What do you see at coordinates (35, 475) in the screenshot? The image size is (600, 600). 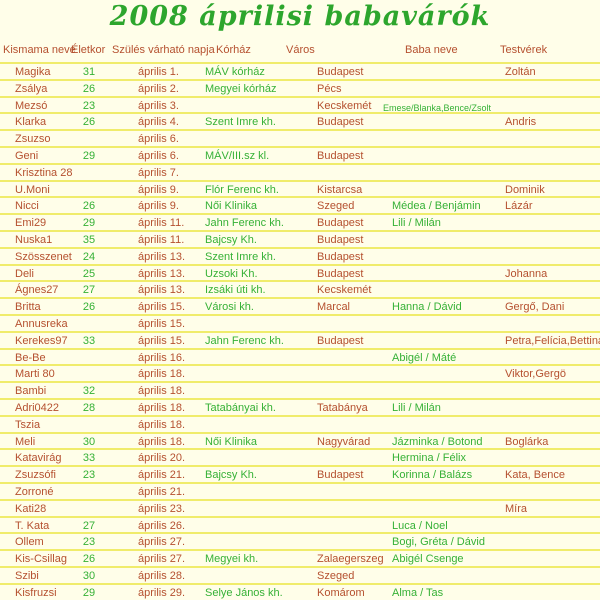 I see `cell-kismama-neve: Zsuzsófi` at bounding box center [35, 475].